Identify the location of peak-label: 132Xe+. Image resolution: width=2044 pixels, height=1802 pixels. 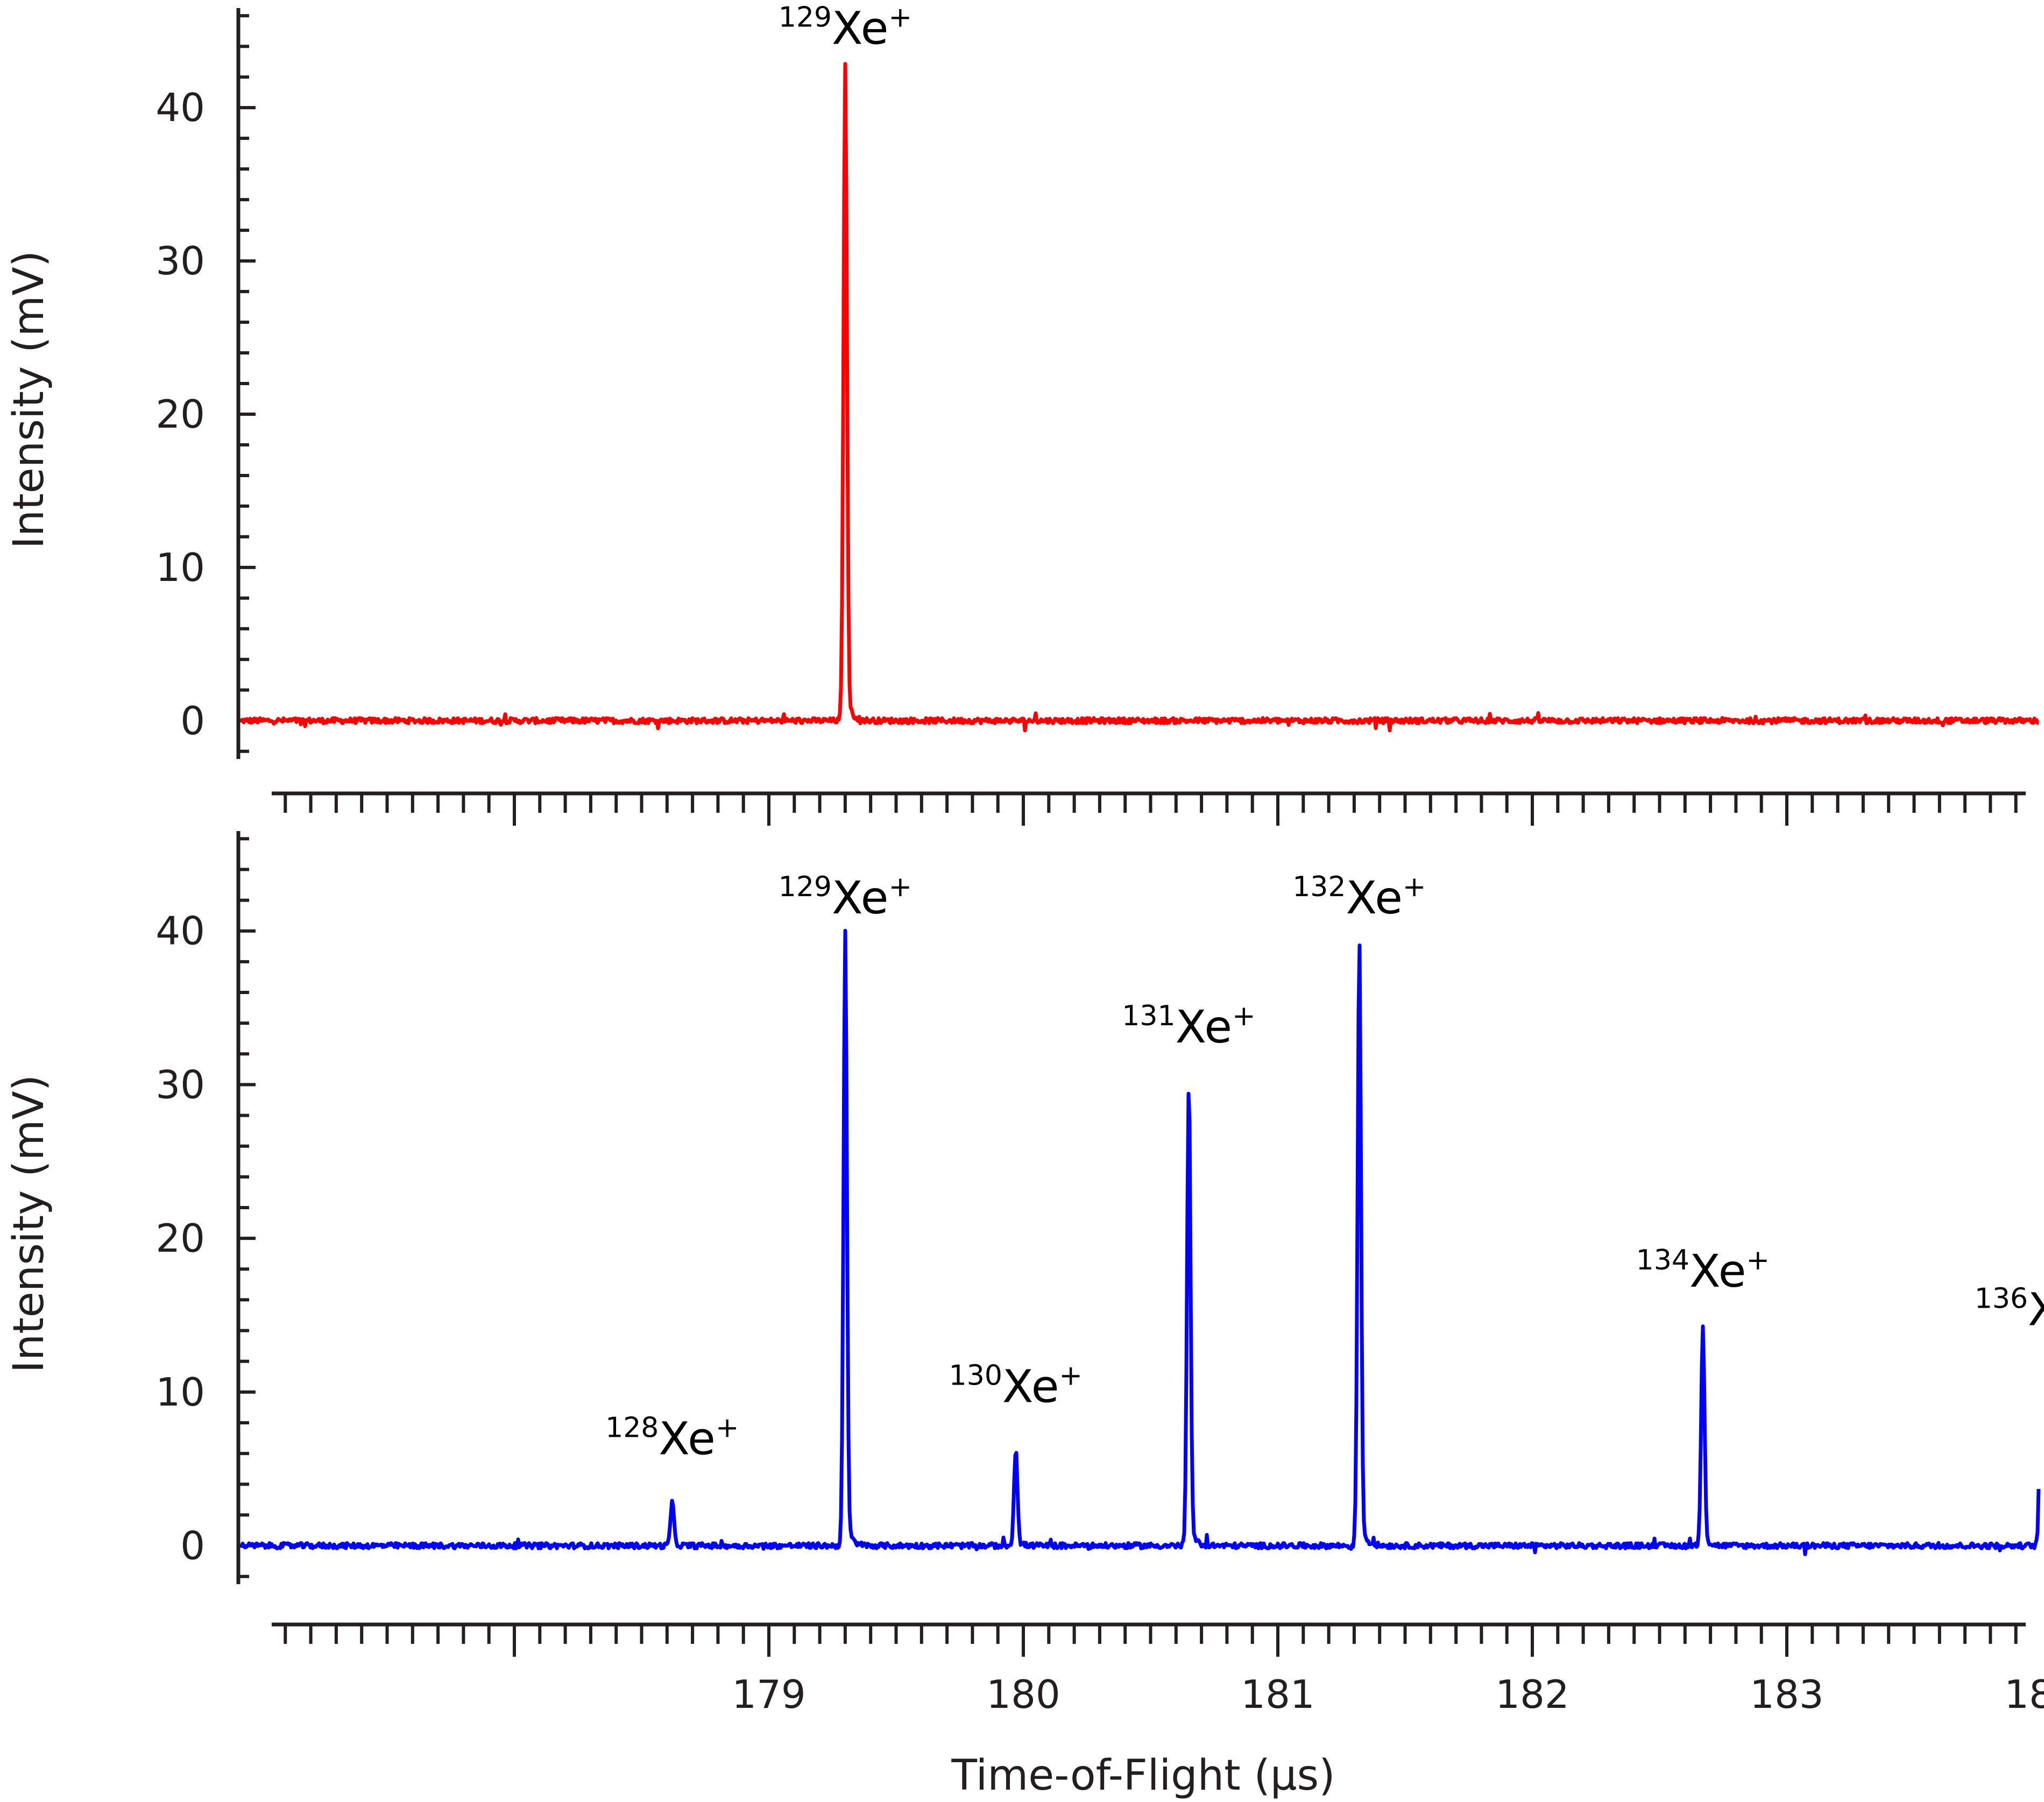
(1359, 897).